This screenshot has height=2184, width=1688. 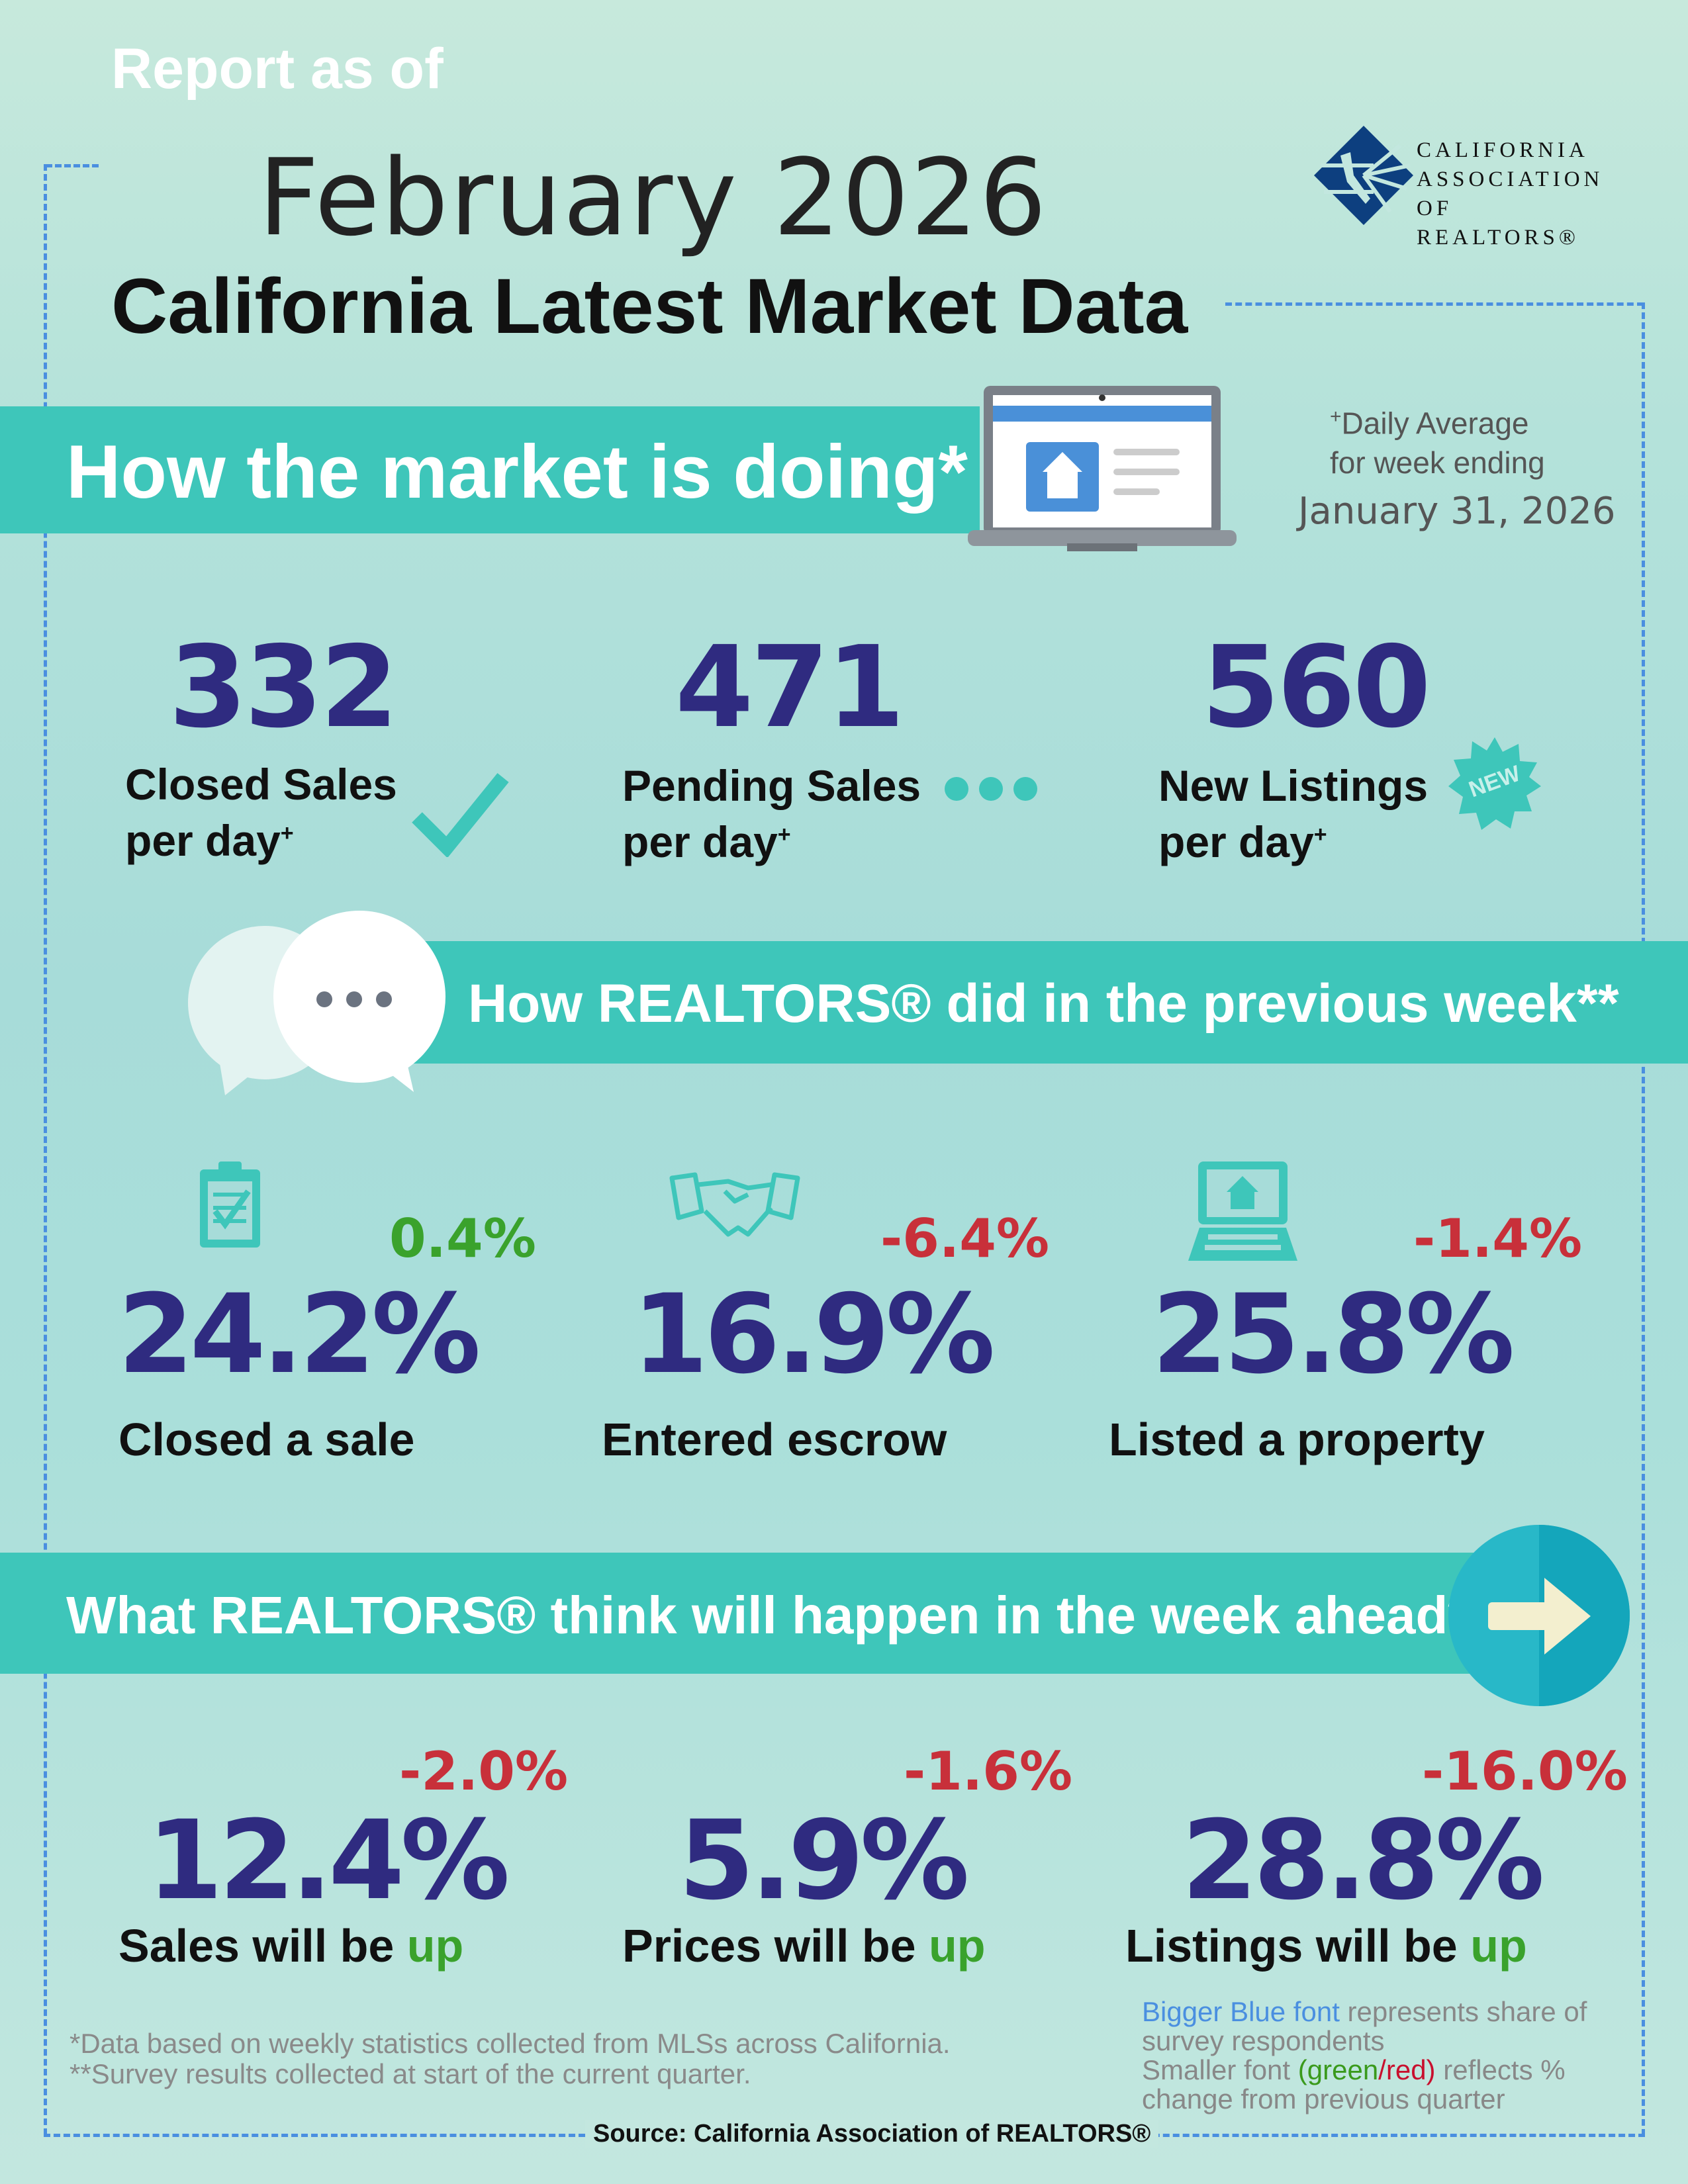 What do you see at coordinates (1643, 1219) in the screenshot?
I see `frame-right` at bounding box center [1643, 1219].